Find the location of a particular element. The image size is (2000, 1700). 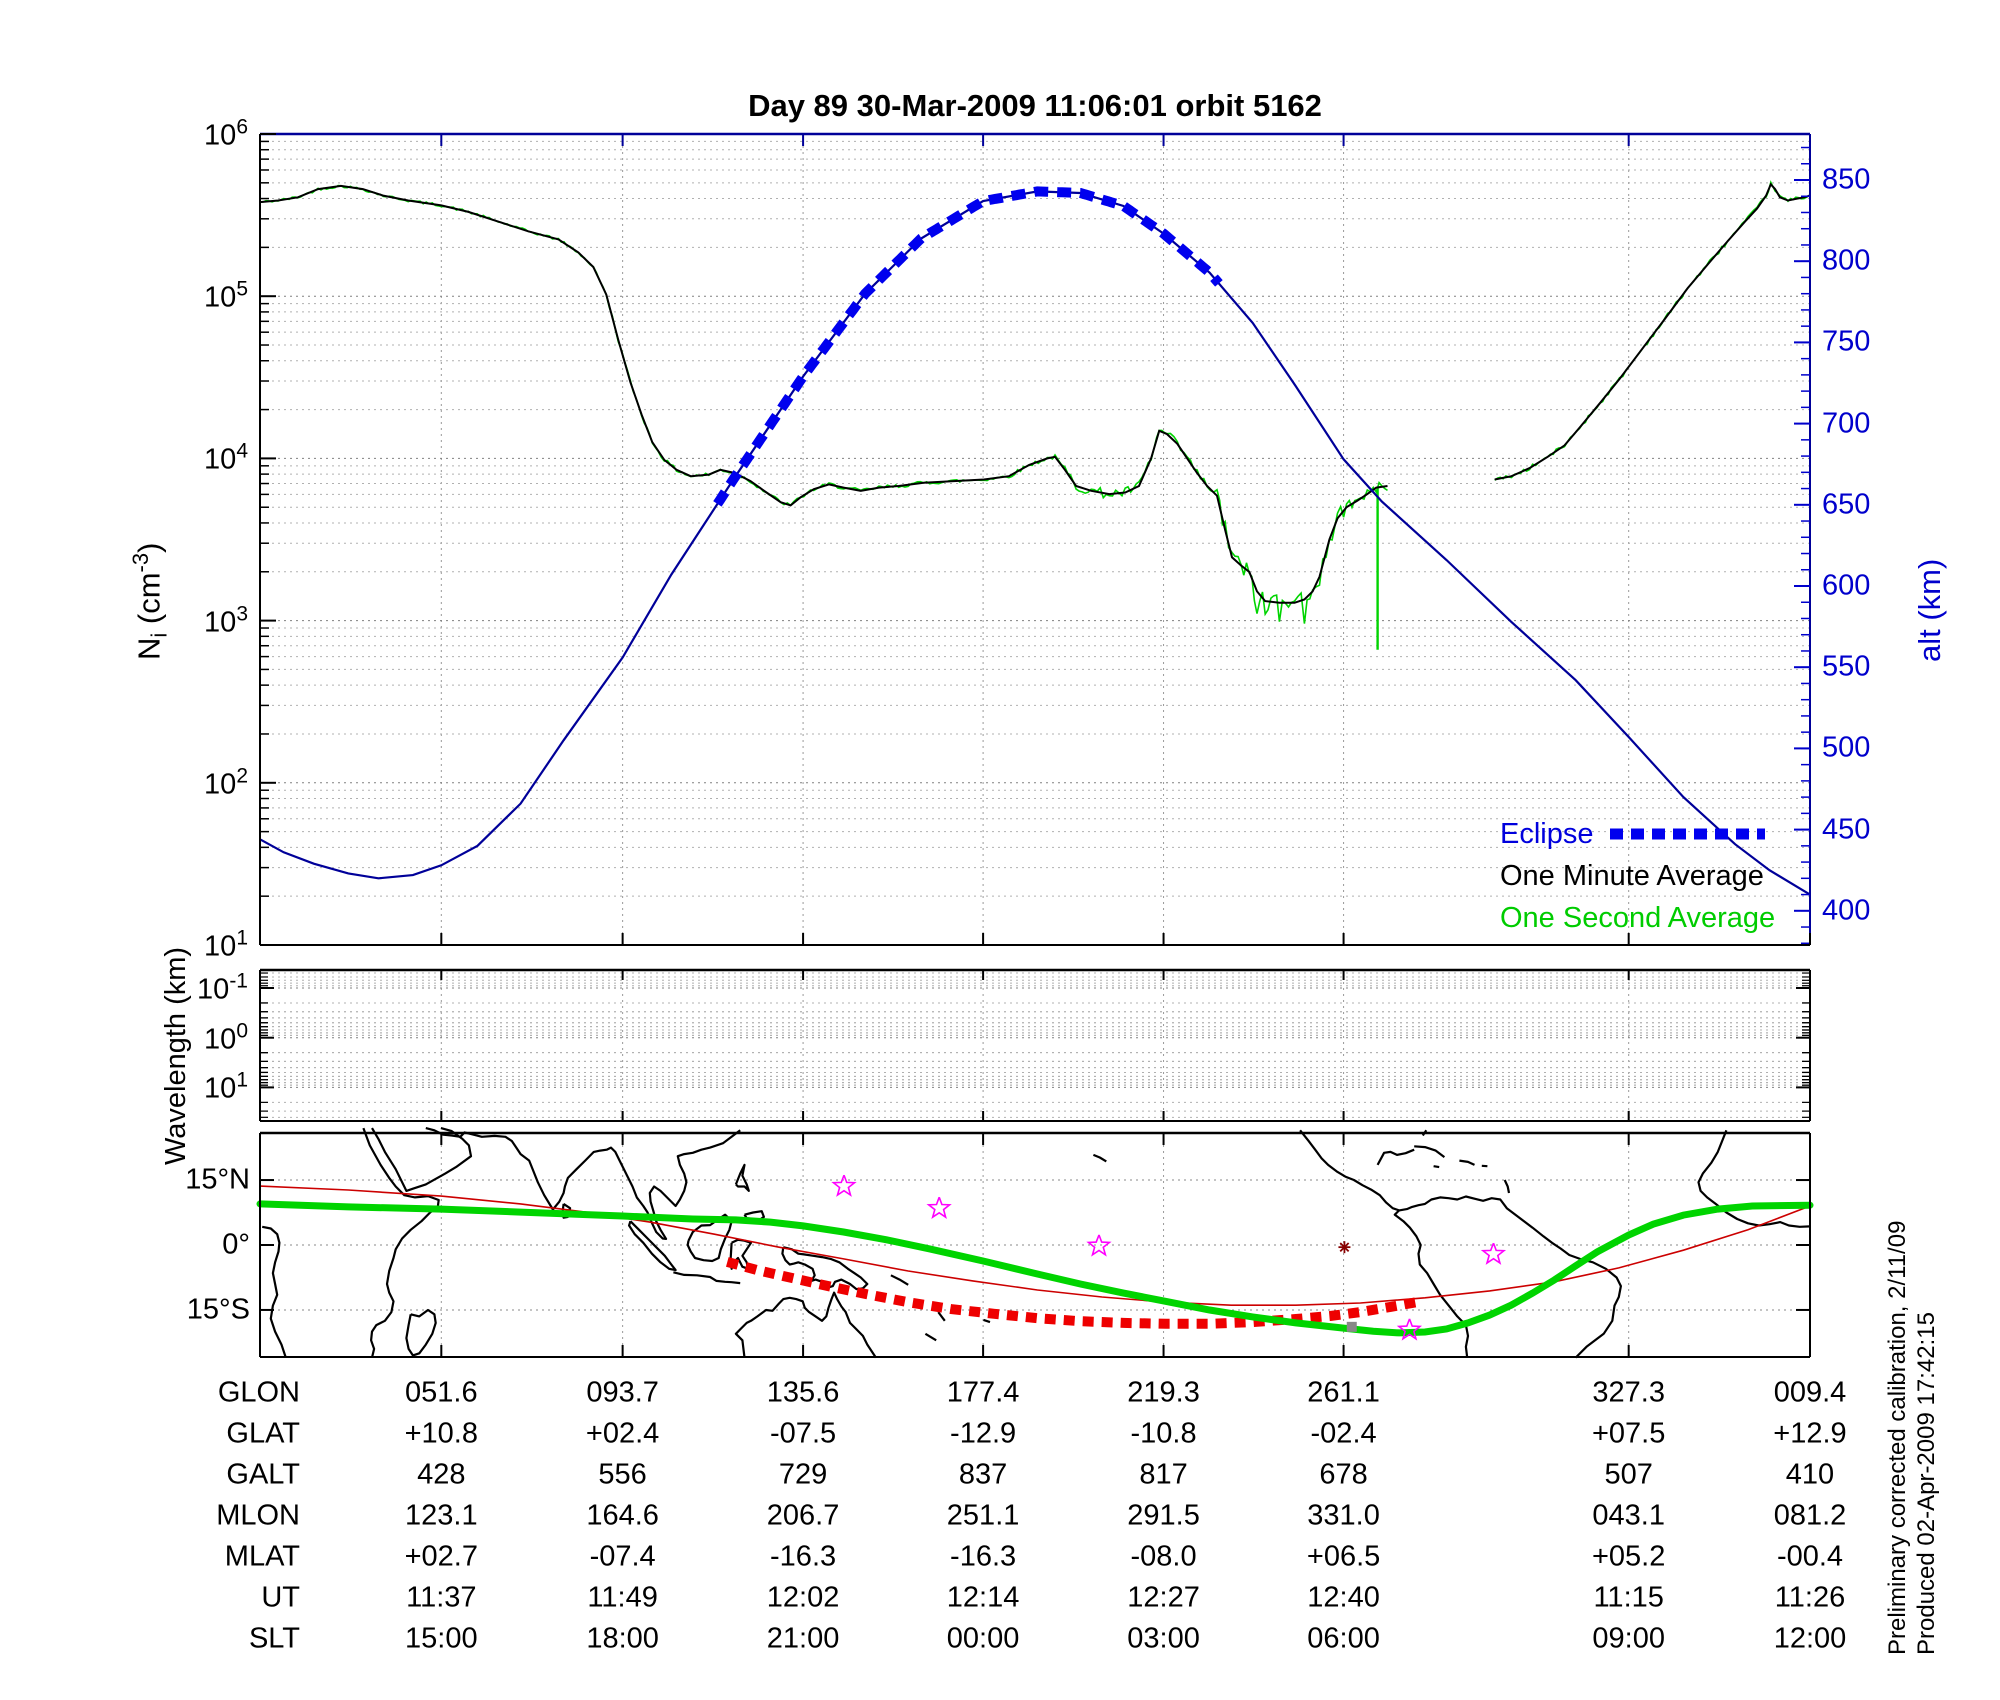

altitude-tick-label: 400 is located at coordinates (1846, 910).